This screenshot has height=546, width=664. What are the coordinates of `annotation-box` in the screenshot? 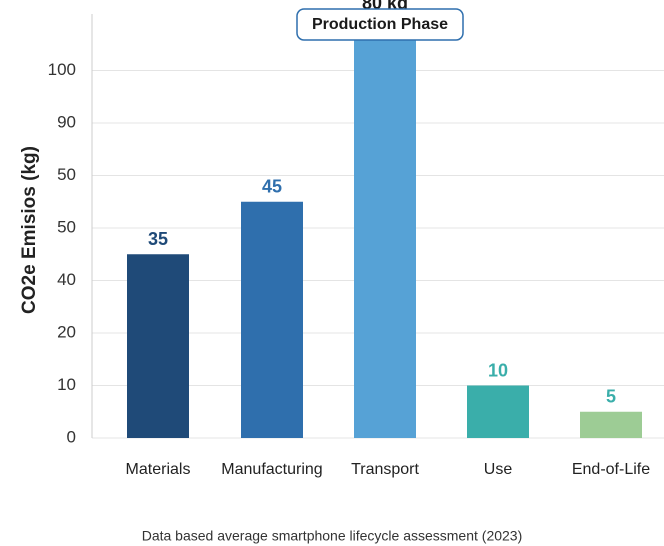 It's located at (380, 24).